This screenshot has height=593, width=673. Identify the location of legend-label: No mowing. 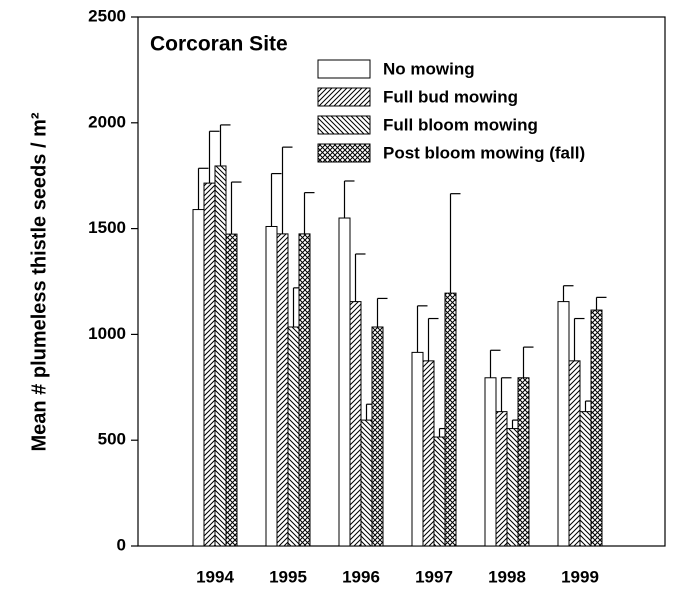
(429, 68).